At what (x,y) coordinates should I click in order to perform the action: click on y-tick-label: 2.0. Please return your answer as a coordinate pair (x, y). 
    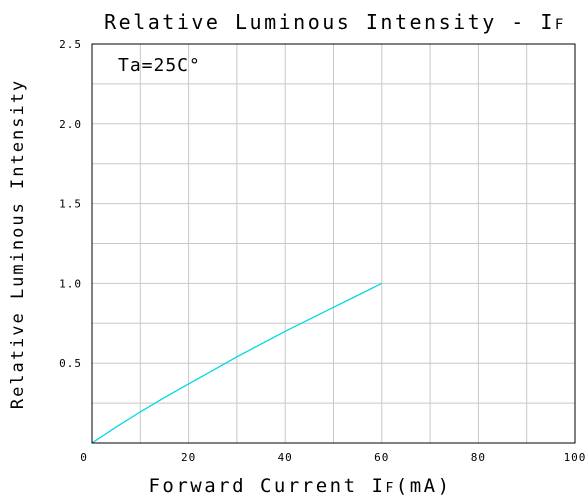
    Looking at the image, I should click on (70, 124).